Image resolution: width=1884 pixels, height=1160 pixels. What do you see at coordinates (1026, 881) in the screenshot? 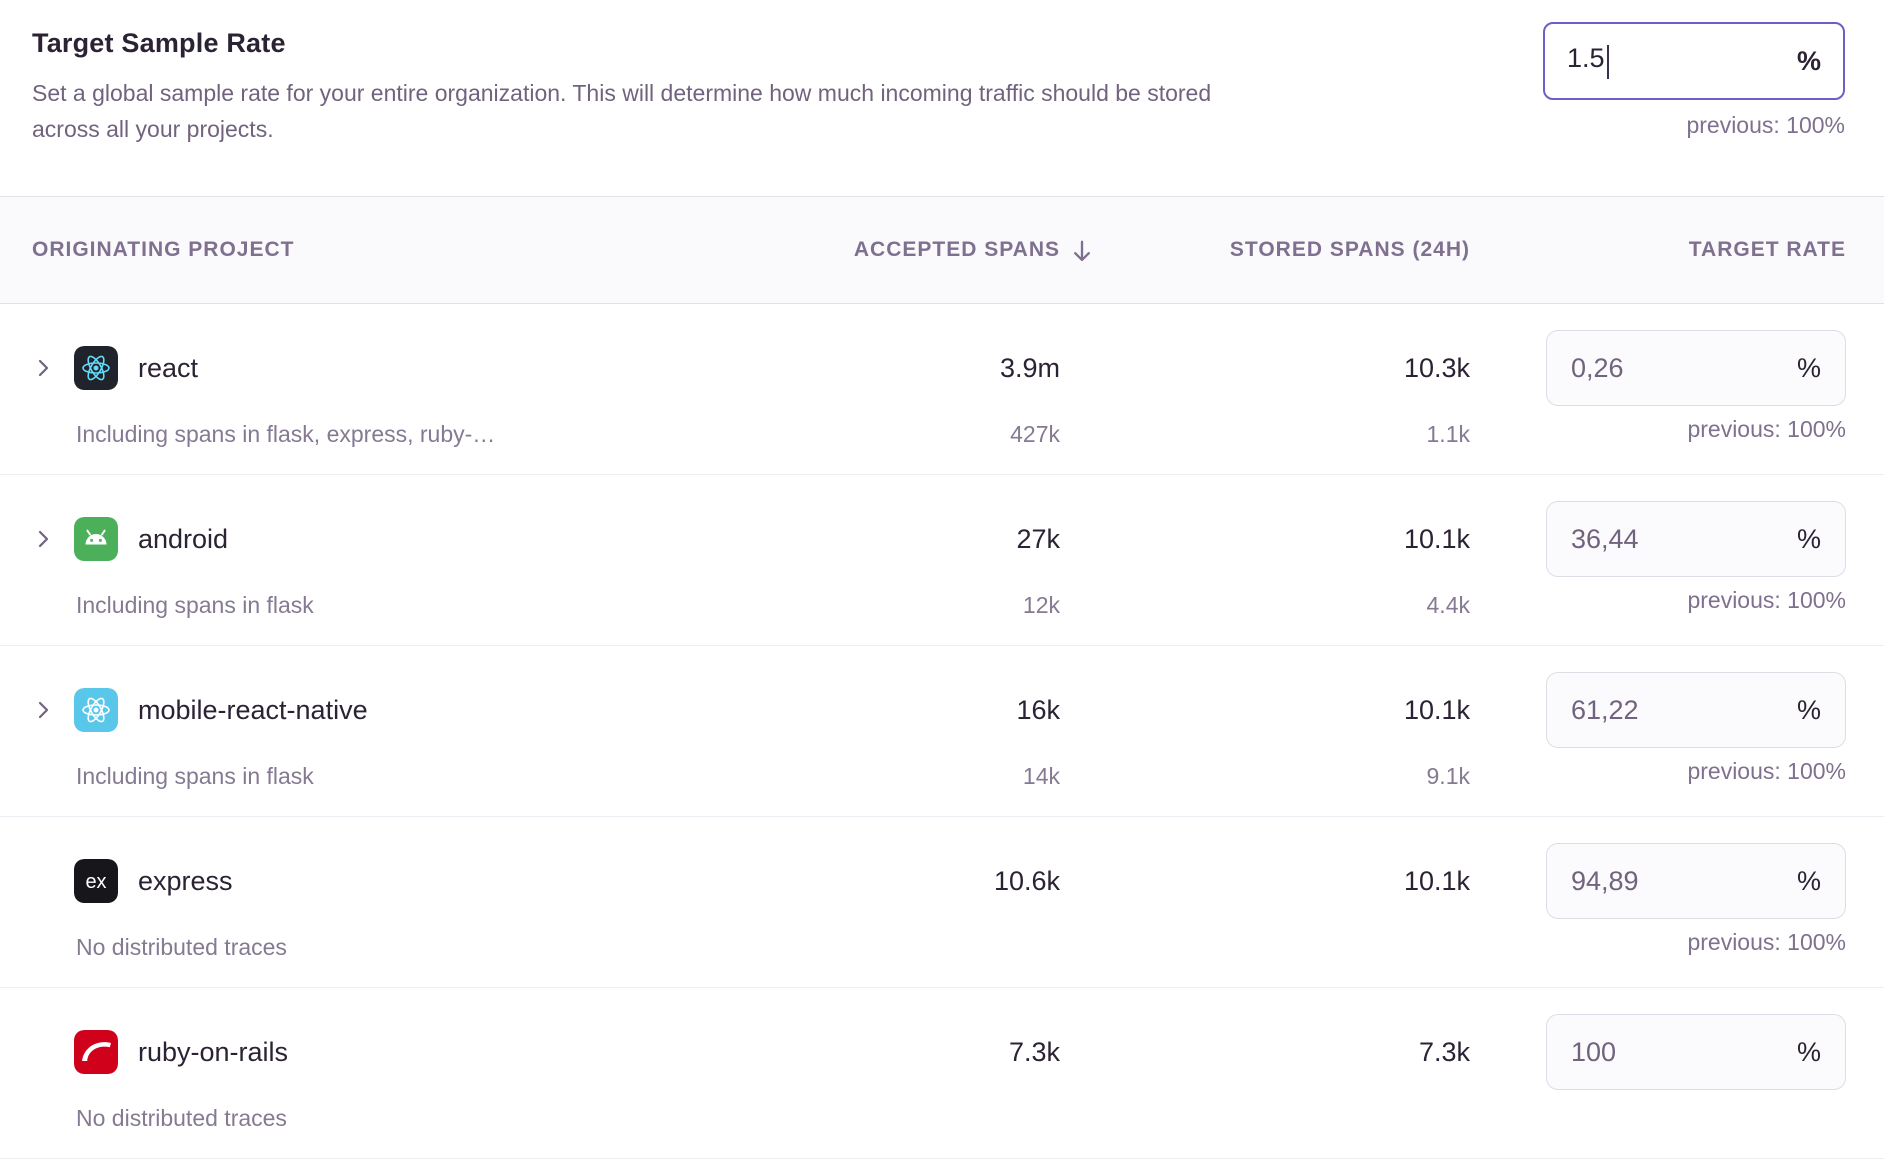
I see `accepted-spans-value: 10.6k` at bounding box center [1026, 881].